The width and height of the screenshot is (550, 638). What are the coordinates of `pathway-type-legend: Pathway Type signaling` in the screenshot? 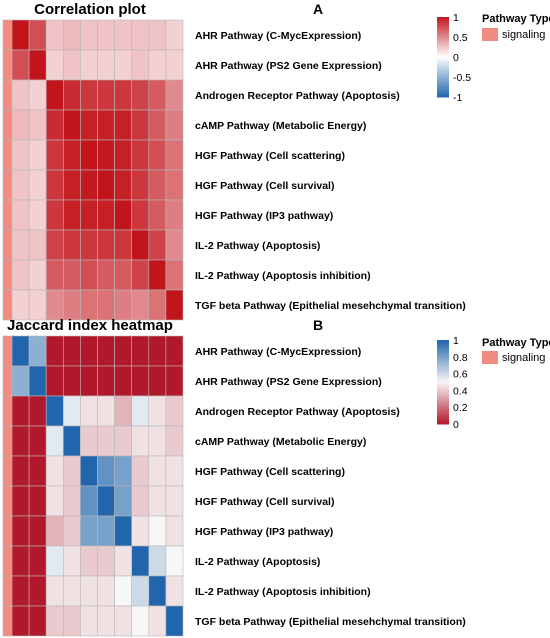 It's located at (516, 27).